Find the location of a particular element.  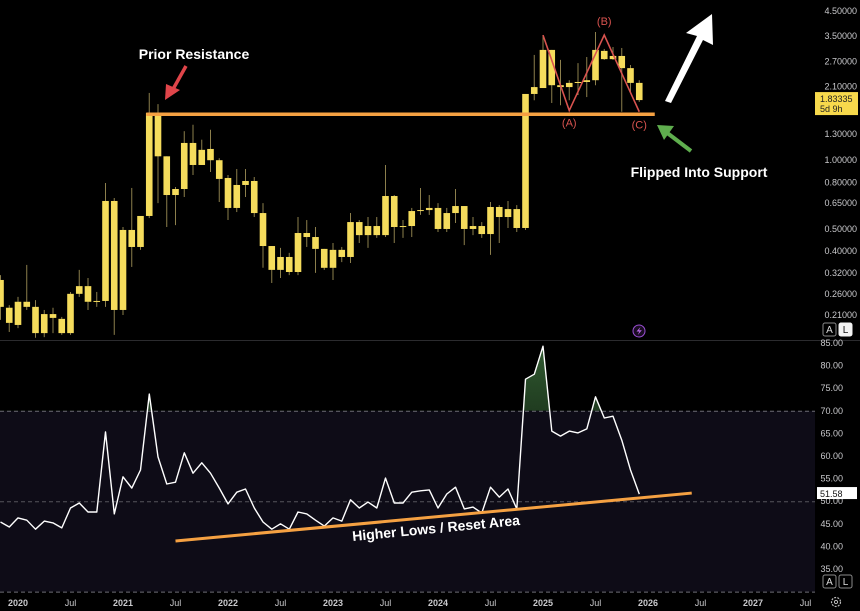

rsi-scale-log-button: L is located at coordinates (845, 581).